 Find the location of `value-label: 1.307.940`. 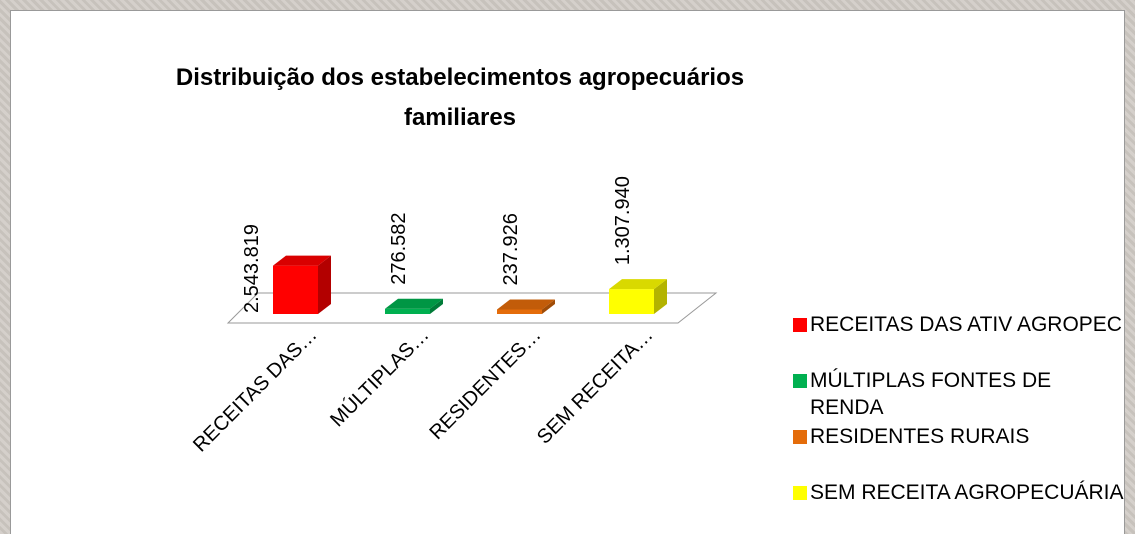

value-label: 1.307.940 is located at coordinates (623, 220).